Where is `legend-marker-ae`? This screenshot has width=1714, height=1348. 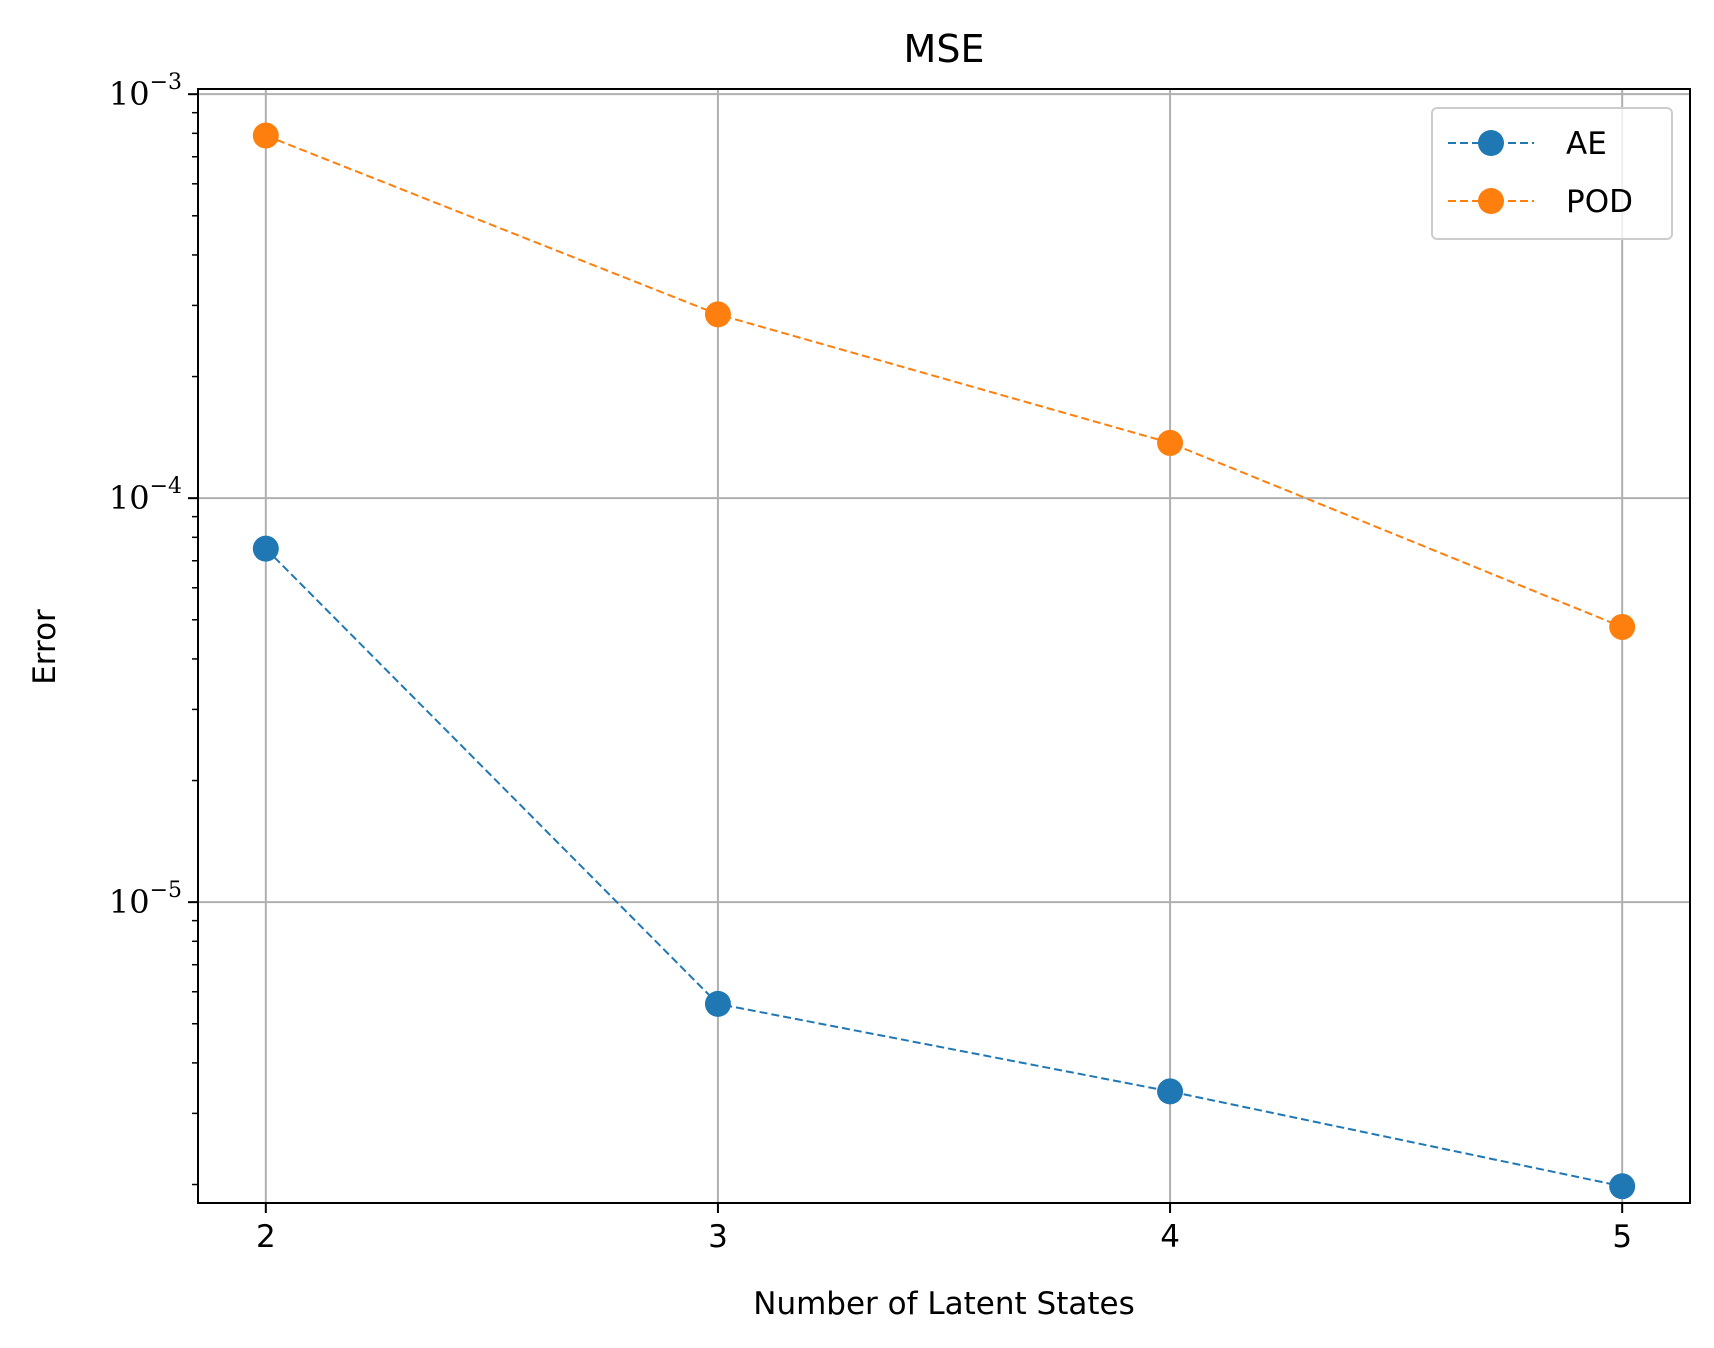
legend-marker-ae is located at coordinates (1491, 143).